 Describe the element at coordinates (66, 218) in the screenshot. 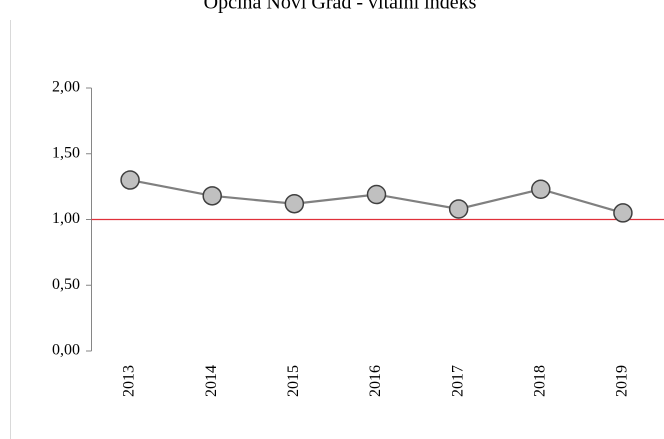

I see `y-tick-label: 1,00` at that location.